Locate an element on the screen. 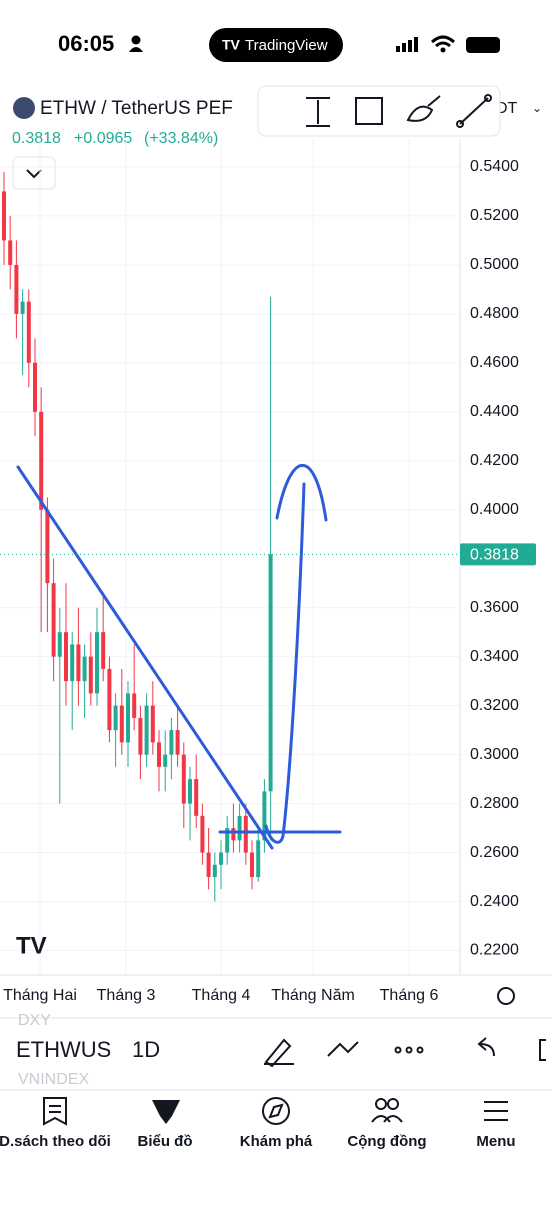 The image size is (552, 1205). y-tick-label: 0.2400 is located at coordinates (494, 901).